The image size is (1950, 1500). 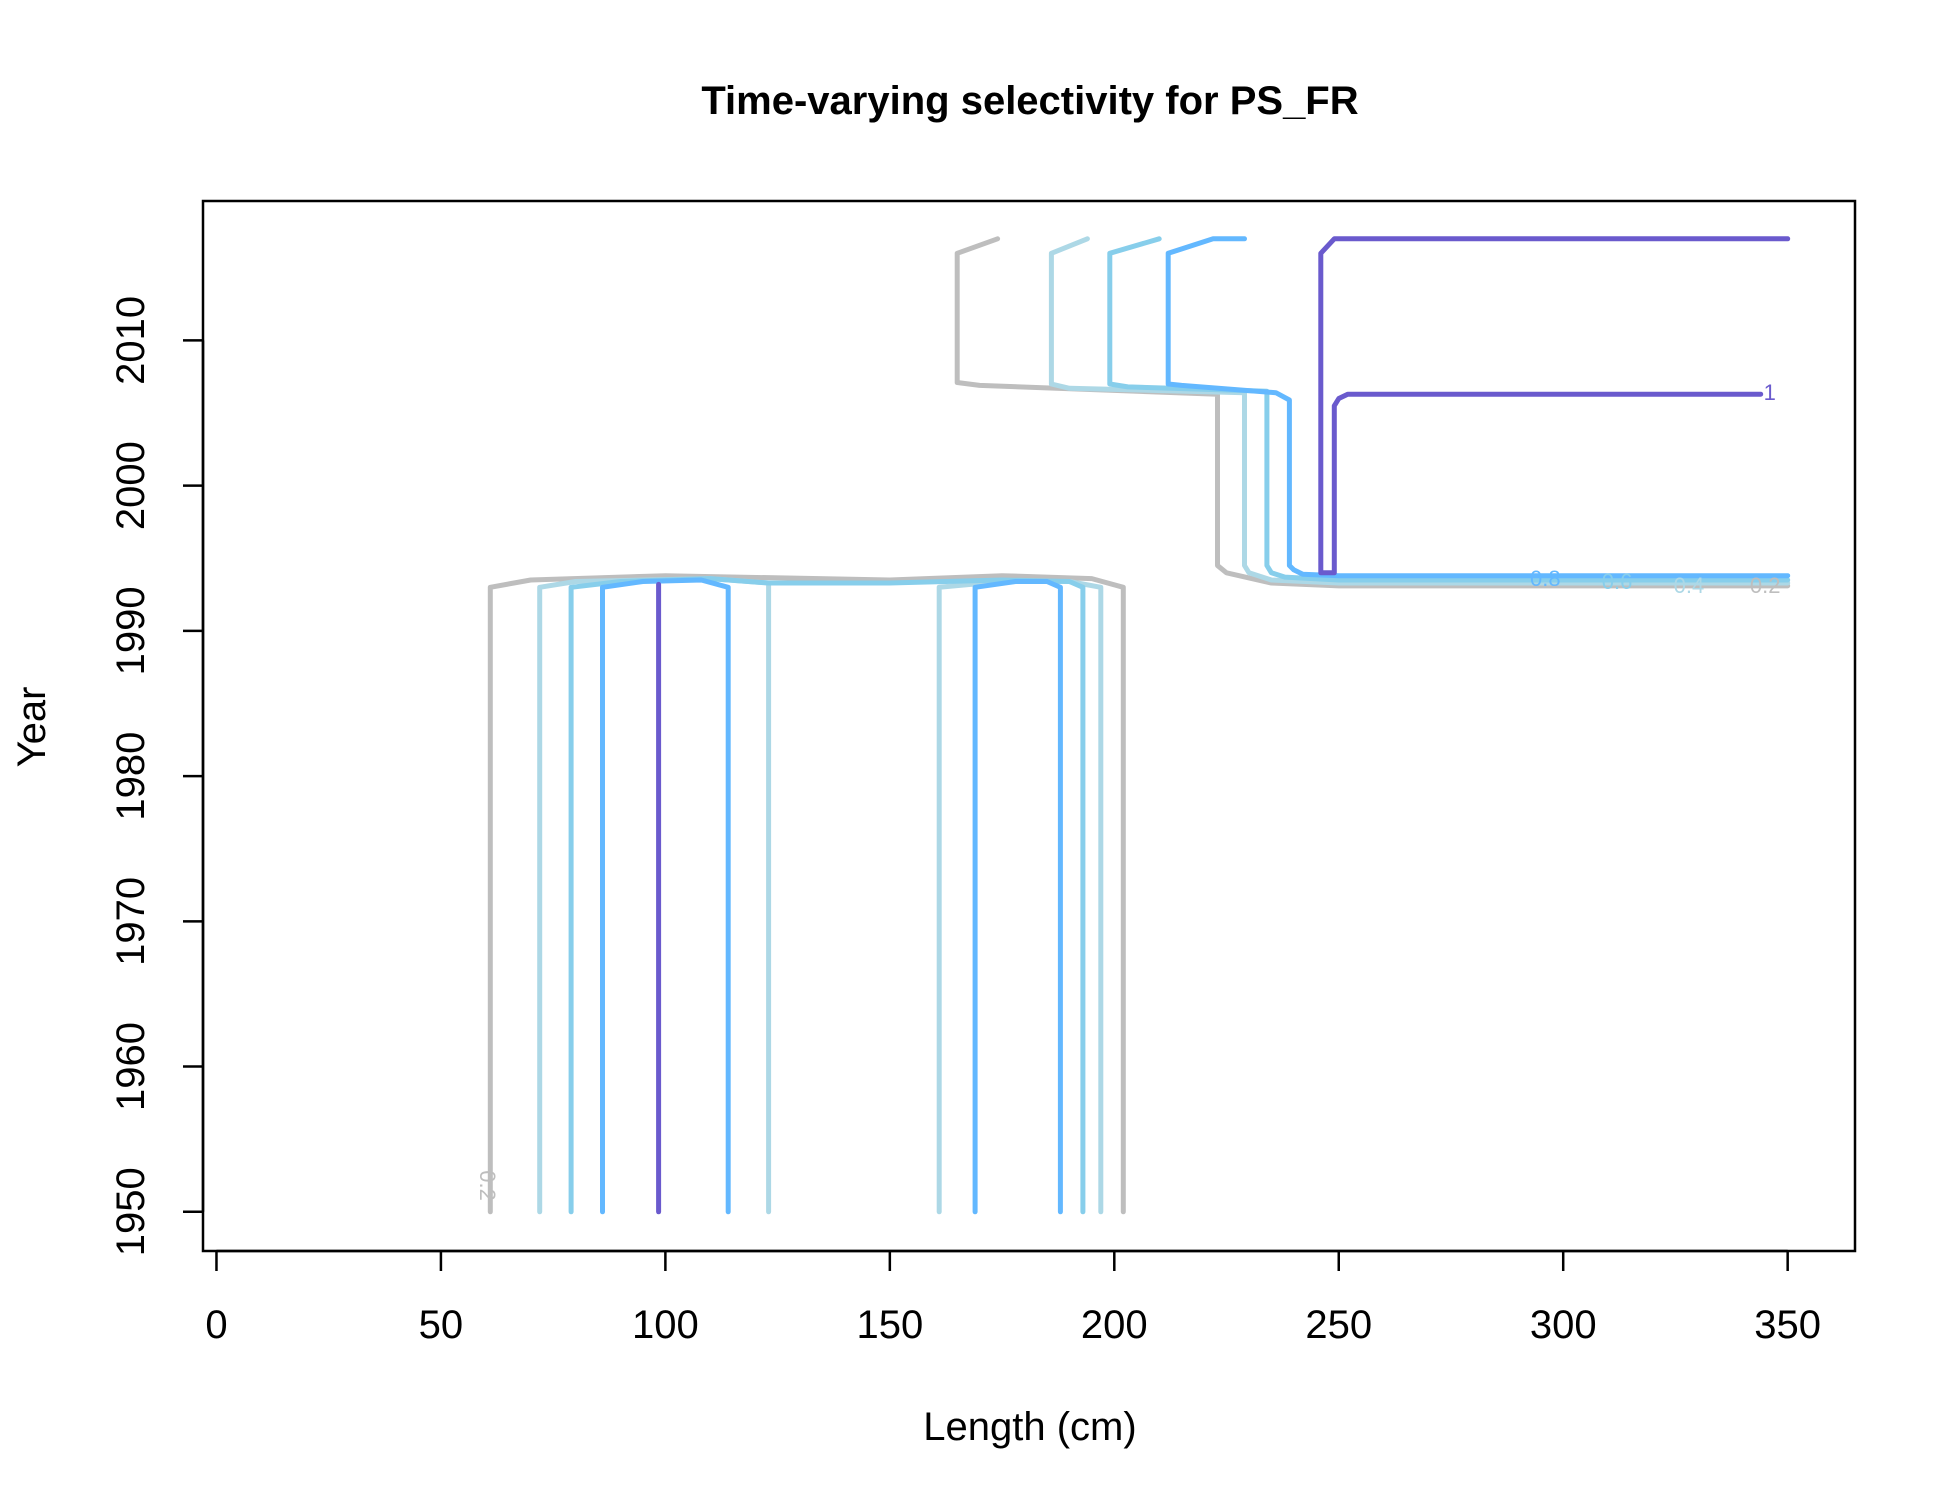 I want to click on contour-label: 0.6, so click(x=1617, y=581).